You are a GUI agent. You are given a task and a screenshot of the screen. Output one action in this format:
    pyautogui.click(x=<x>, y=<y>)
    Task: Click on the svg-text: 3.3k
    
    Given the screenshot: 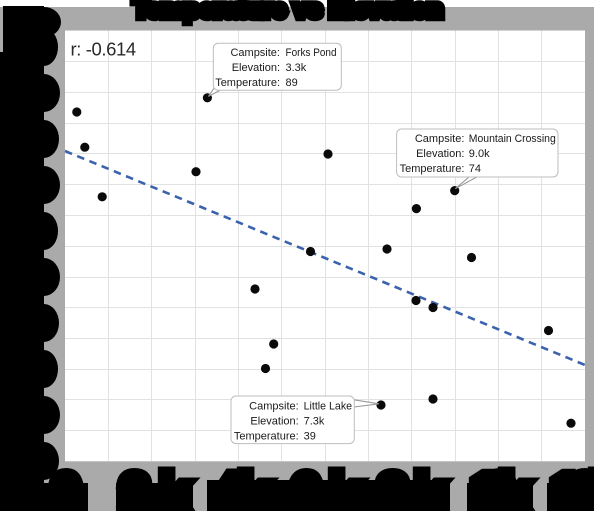 What is the action you would take?
    pyautogui.click(x=296, y=68)
    